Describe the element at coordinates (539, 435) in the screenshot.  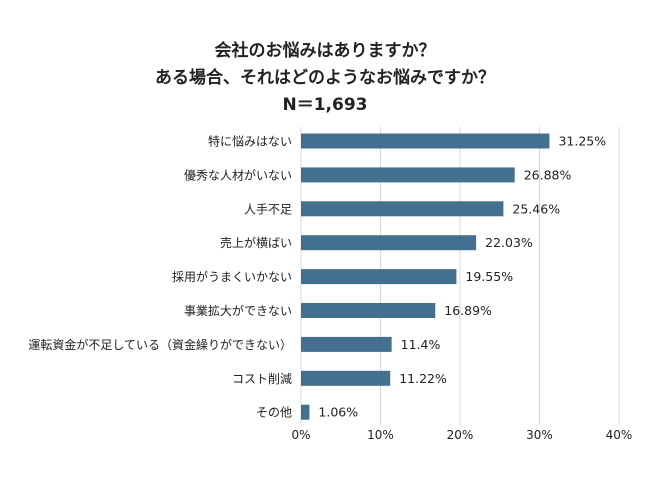
I see `x-tick-label: 30%` at that location.